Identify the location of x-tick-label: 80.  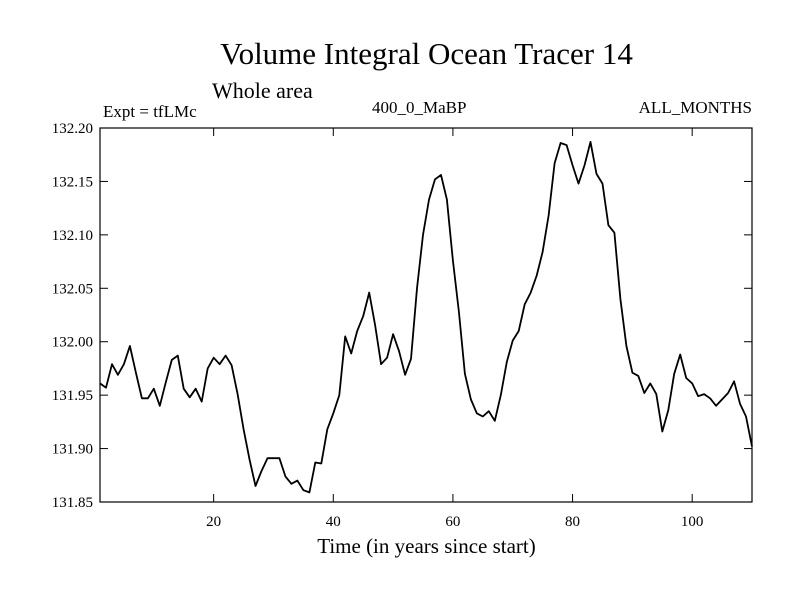
(572, 522).